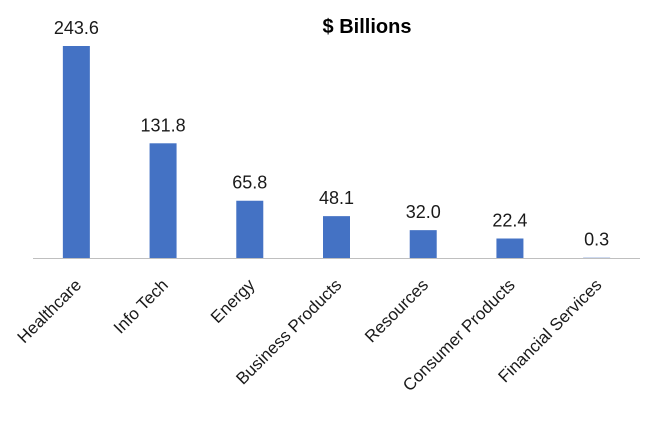 The height and width of the screenshot is (424, 655). Describe the element at coordinates (336, 237) in the screenshot. I see `bar-business-products` at that location.